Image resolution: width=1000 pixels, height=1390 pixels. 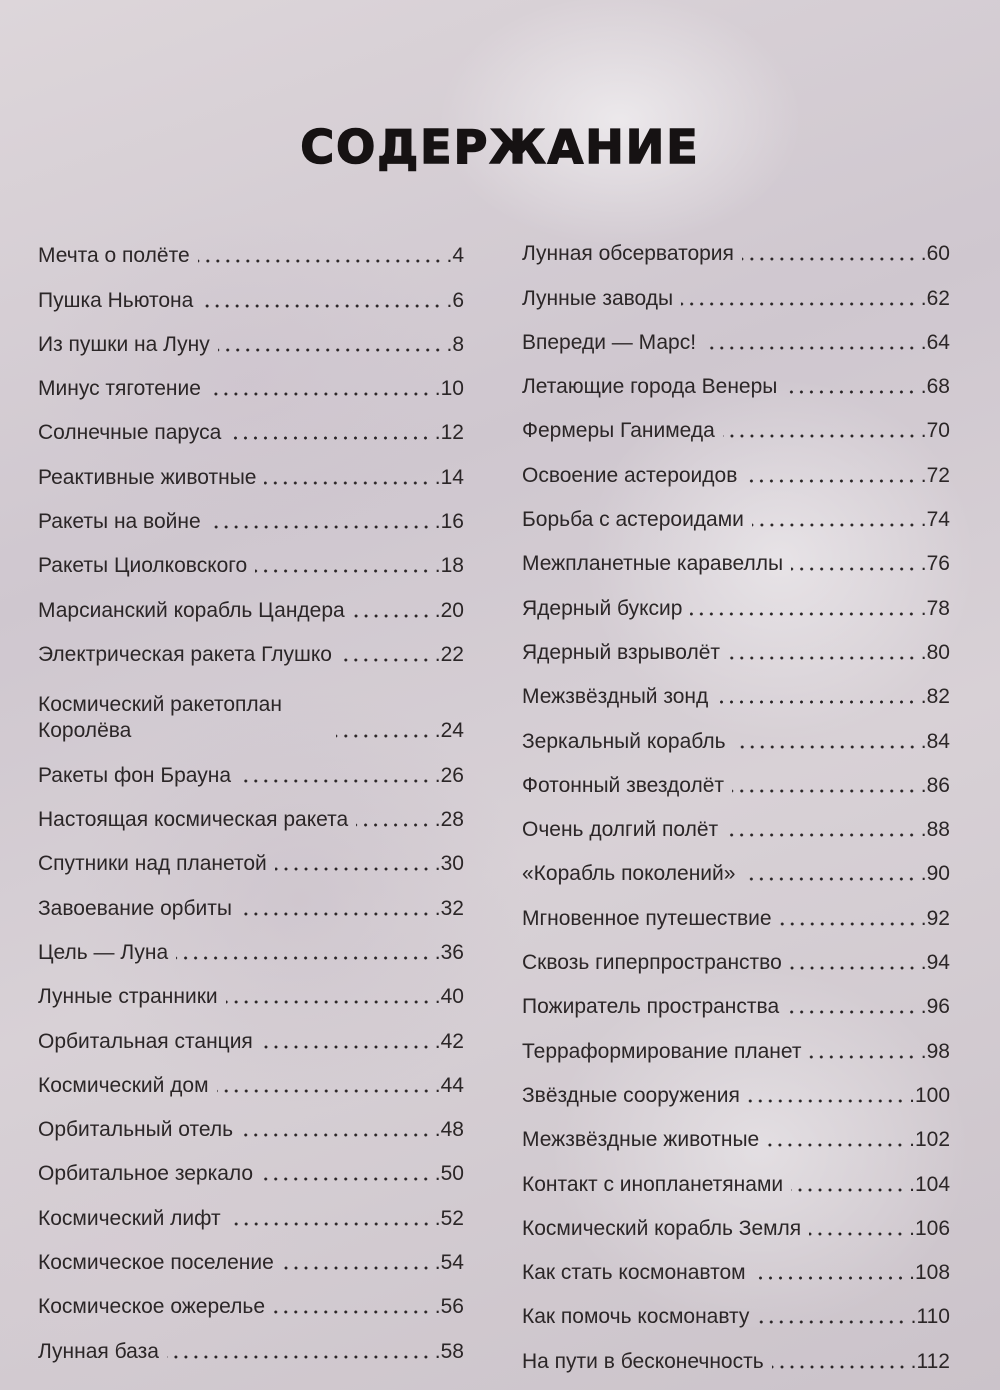 I want to click on toc-entry-page: .64, so click(x=935, y=342).